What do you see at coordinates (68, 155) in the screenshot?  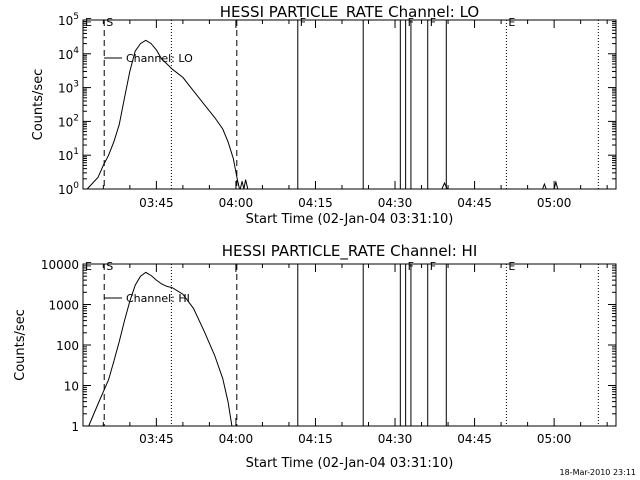 I see `y-tick-label: 10¹` at bounding box center [68, 155].